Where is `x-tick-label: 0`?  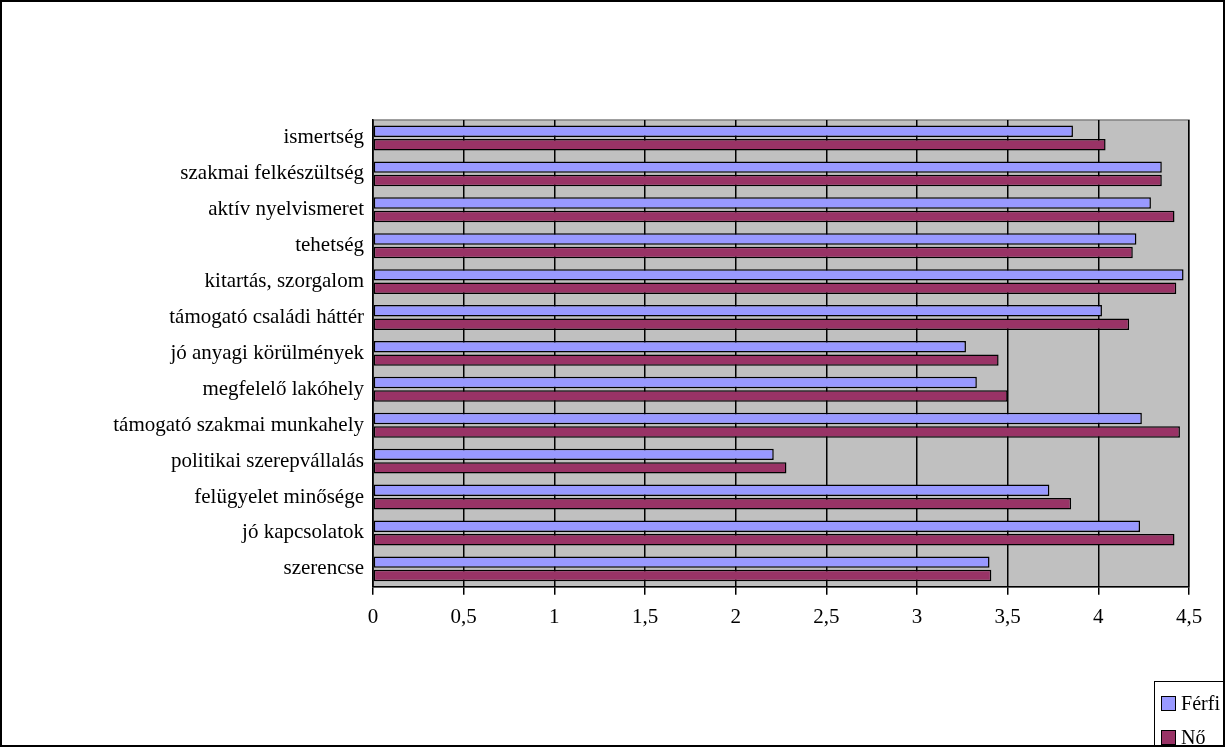 x-tick-label: 0 is located at coordinates (373, 615).